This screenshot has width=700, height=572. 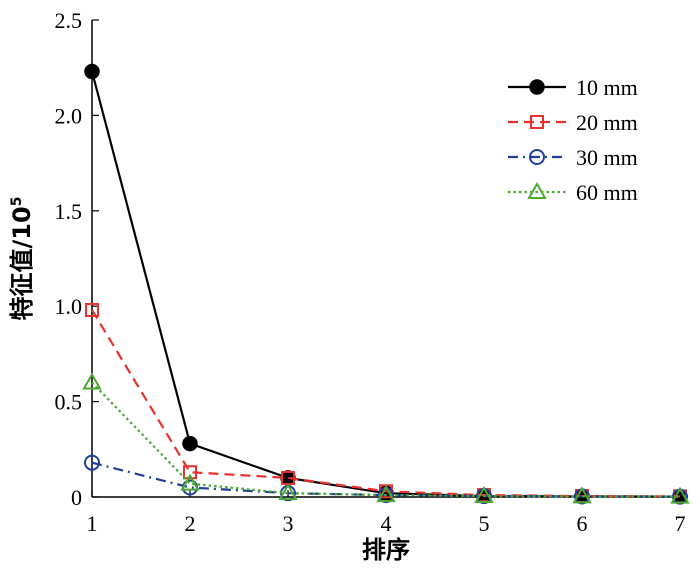 I want to click on y-tick-label: 1.0, so click(x=69, y=306).